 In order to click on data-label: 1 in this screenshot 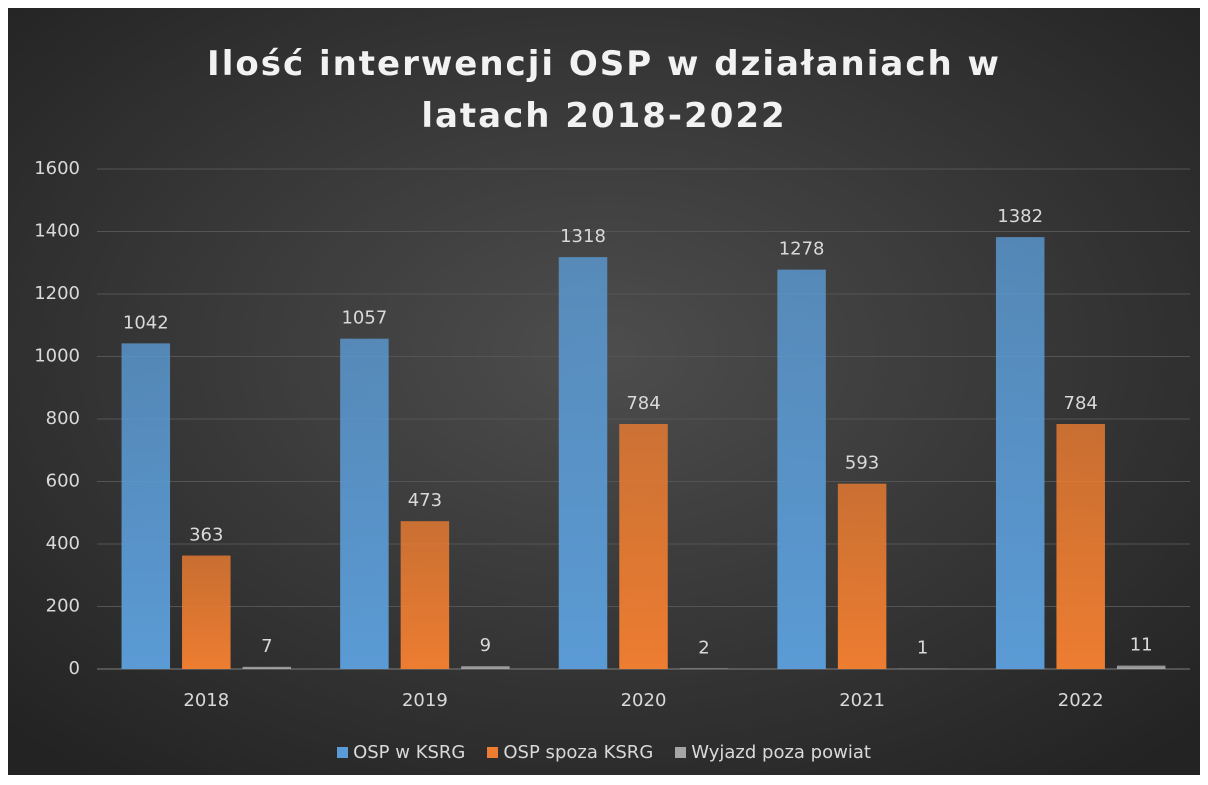, I will do `click(922, 648)`.